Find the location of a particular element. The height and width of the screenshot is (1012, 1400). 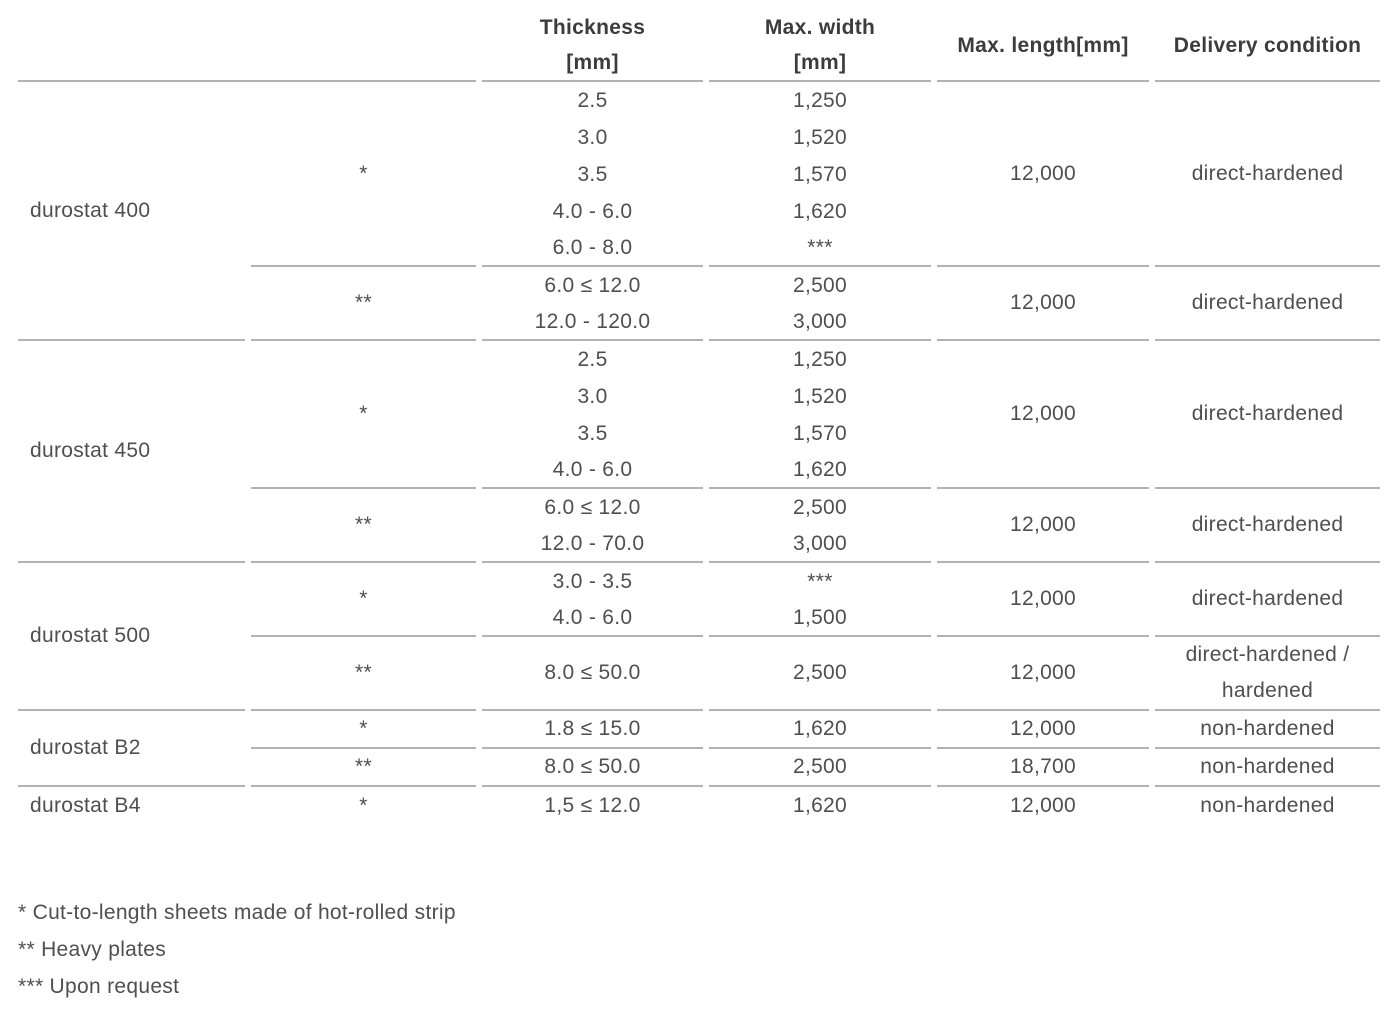

header-thickness: Thickness [mm] is located at coordinates (592, 41).